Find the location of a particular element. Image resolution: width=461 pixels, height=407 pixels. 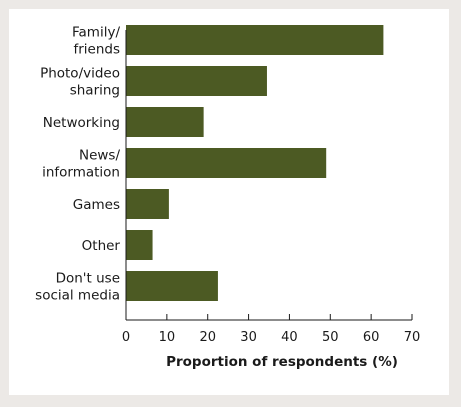

x-tick-label: 30 is located at coordinates (248, 337).